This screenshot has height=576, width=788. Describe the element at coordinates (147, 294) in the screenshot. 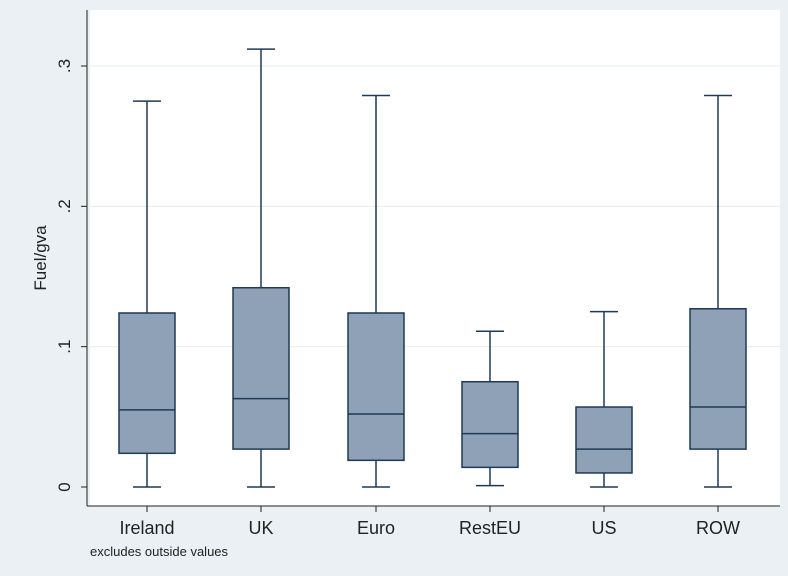

I see `box-ireland` at that location.